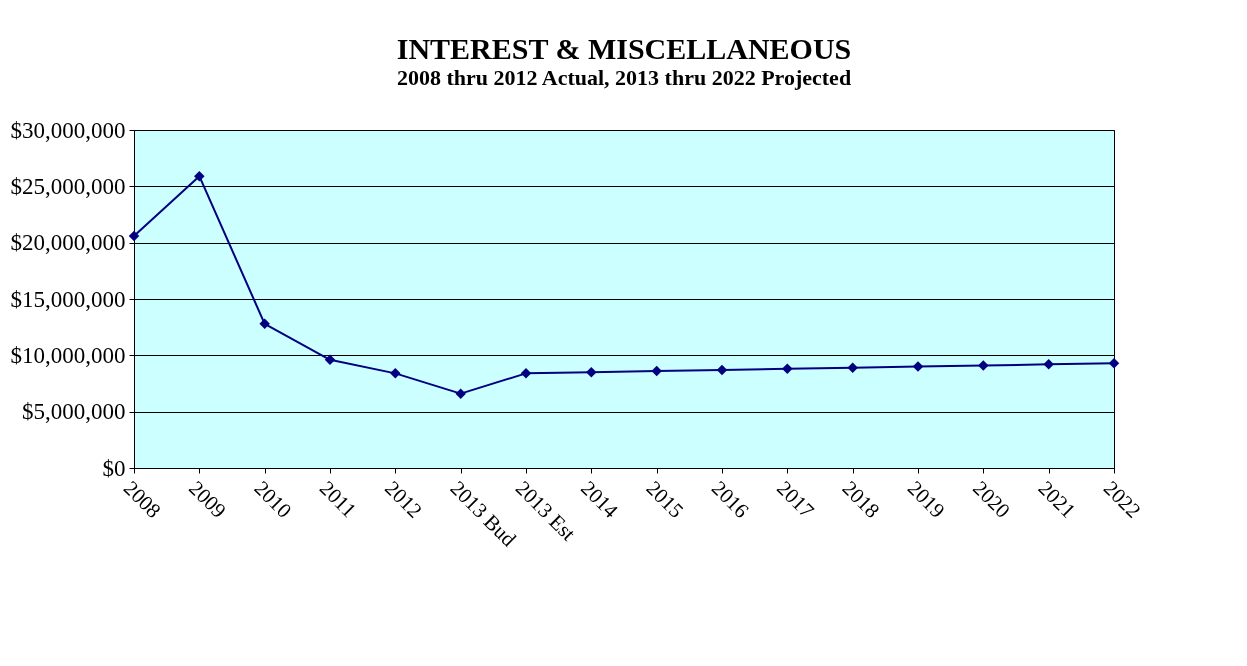 The height and width of the screenshot is (666, 1247). I want to click on y-tick-label: $20,000,000, so click(68, 243).